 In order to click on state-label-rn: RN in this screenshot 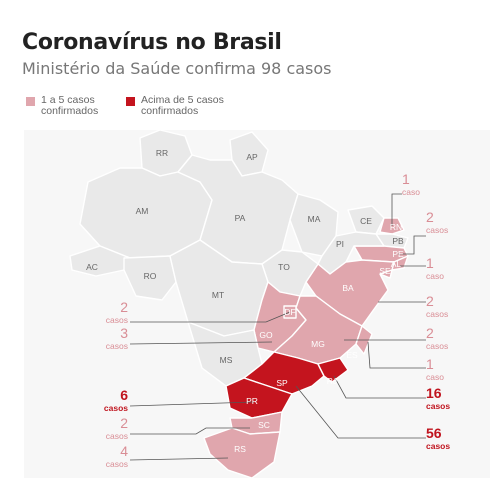, I will do `click(396, 227)`.